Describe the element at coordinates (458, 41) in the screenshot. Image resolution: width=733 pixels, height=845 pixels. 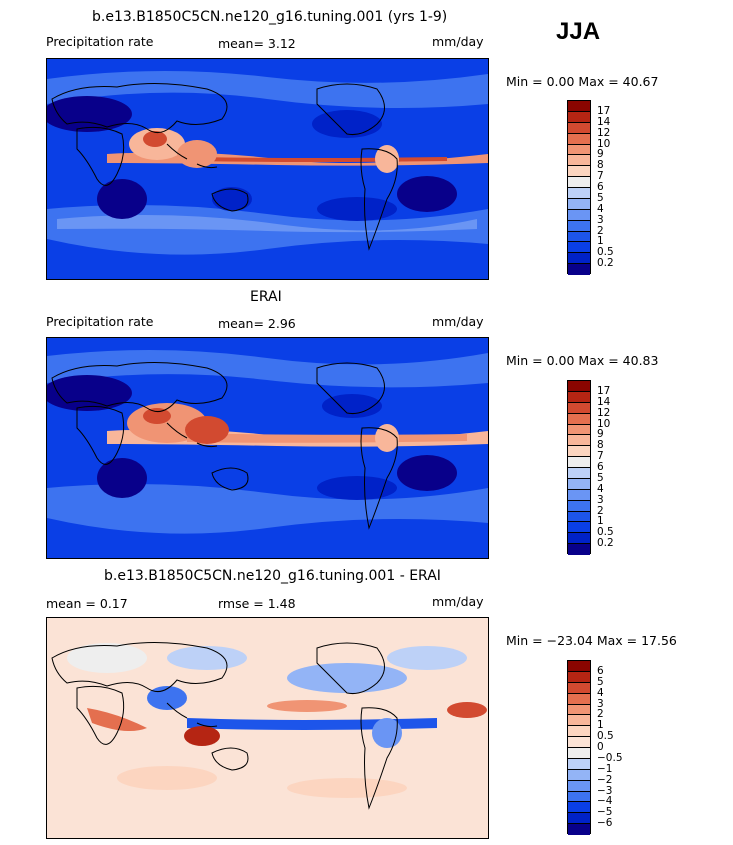
I see `panel-1-units-label: mm/day` at that location.